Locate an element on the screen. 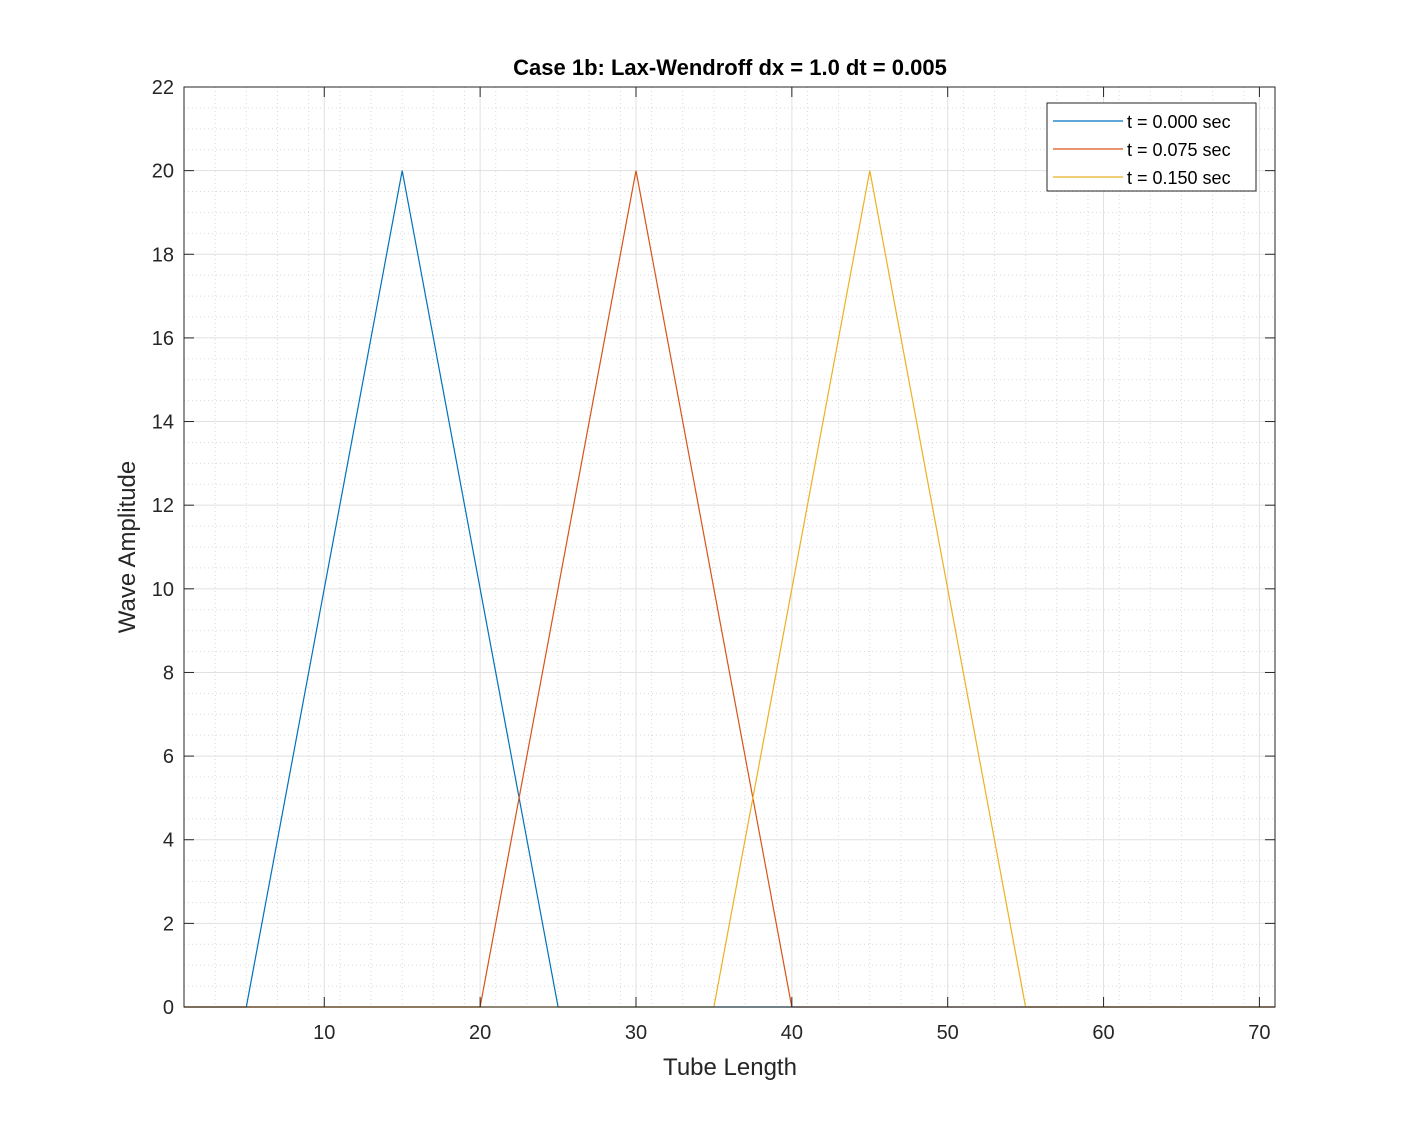  y-tick-label: 20 is located at coordinates (163, 172).